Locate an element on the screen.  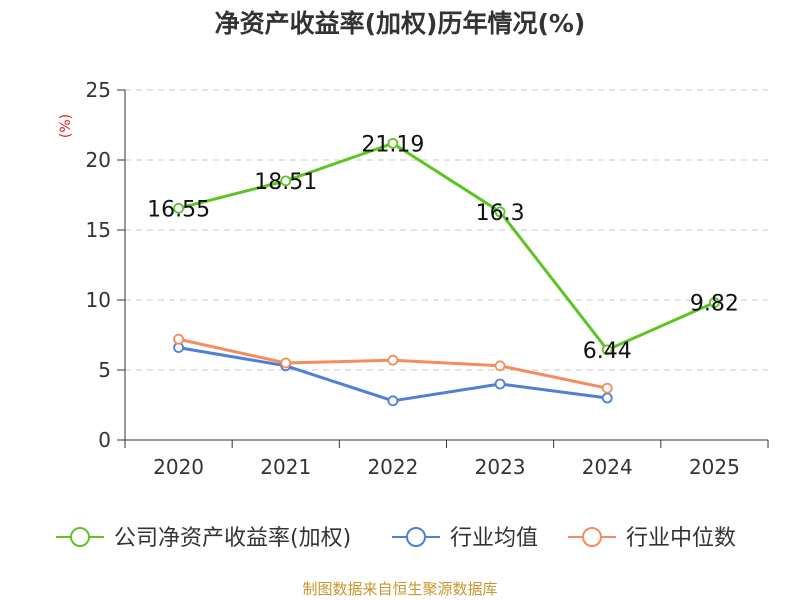
x-tick-label-2021: 2021 is located at coordinates (285, 467).